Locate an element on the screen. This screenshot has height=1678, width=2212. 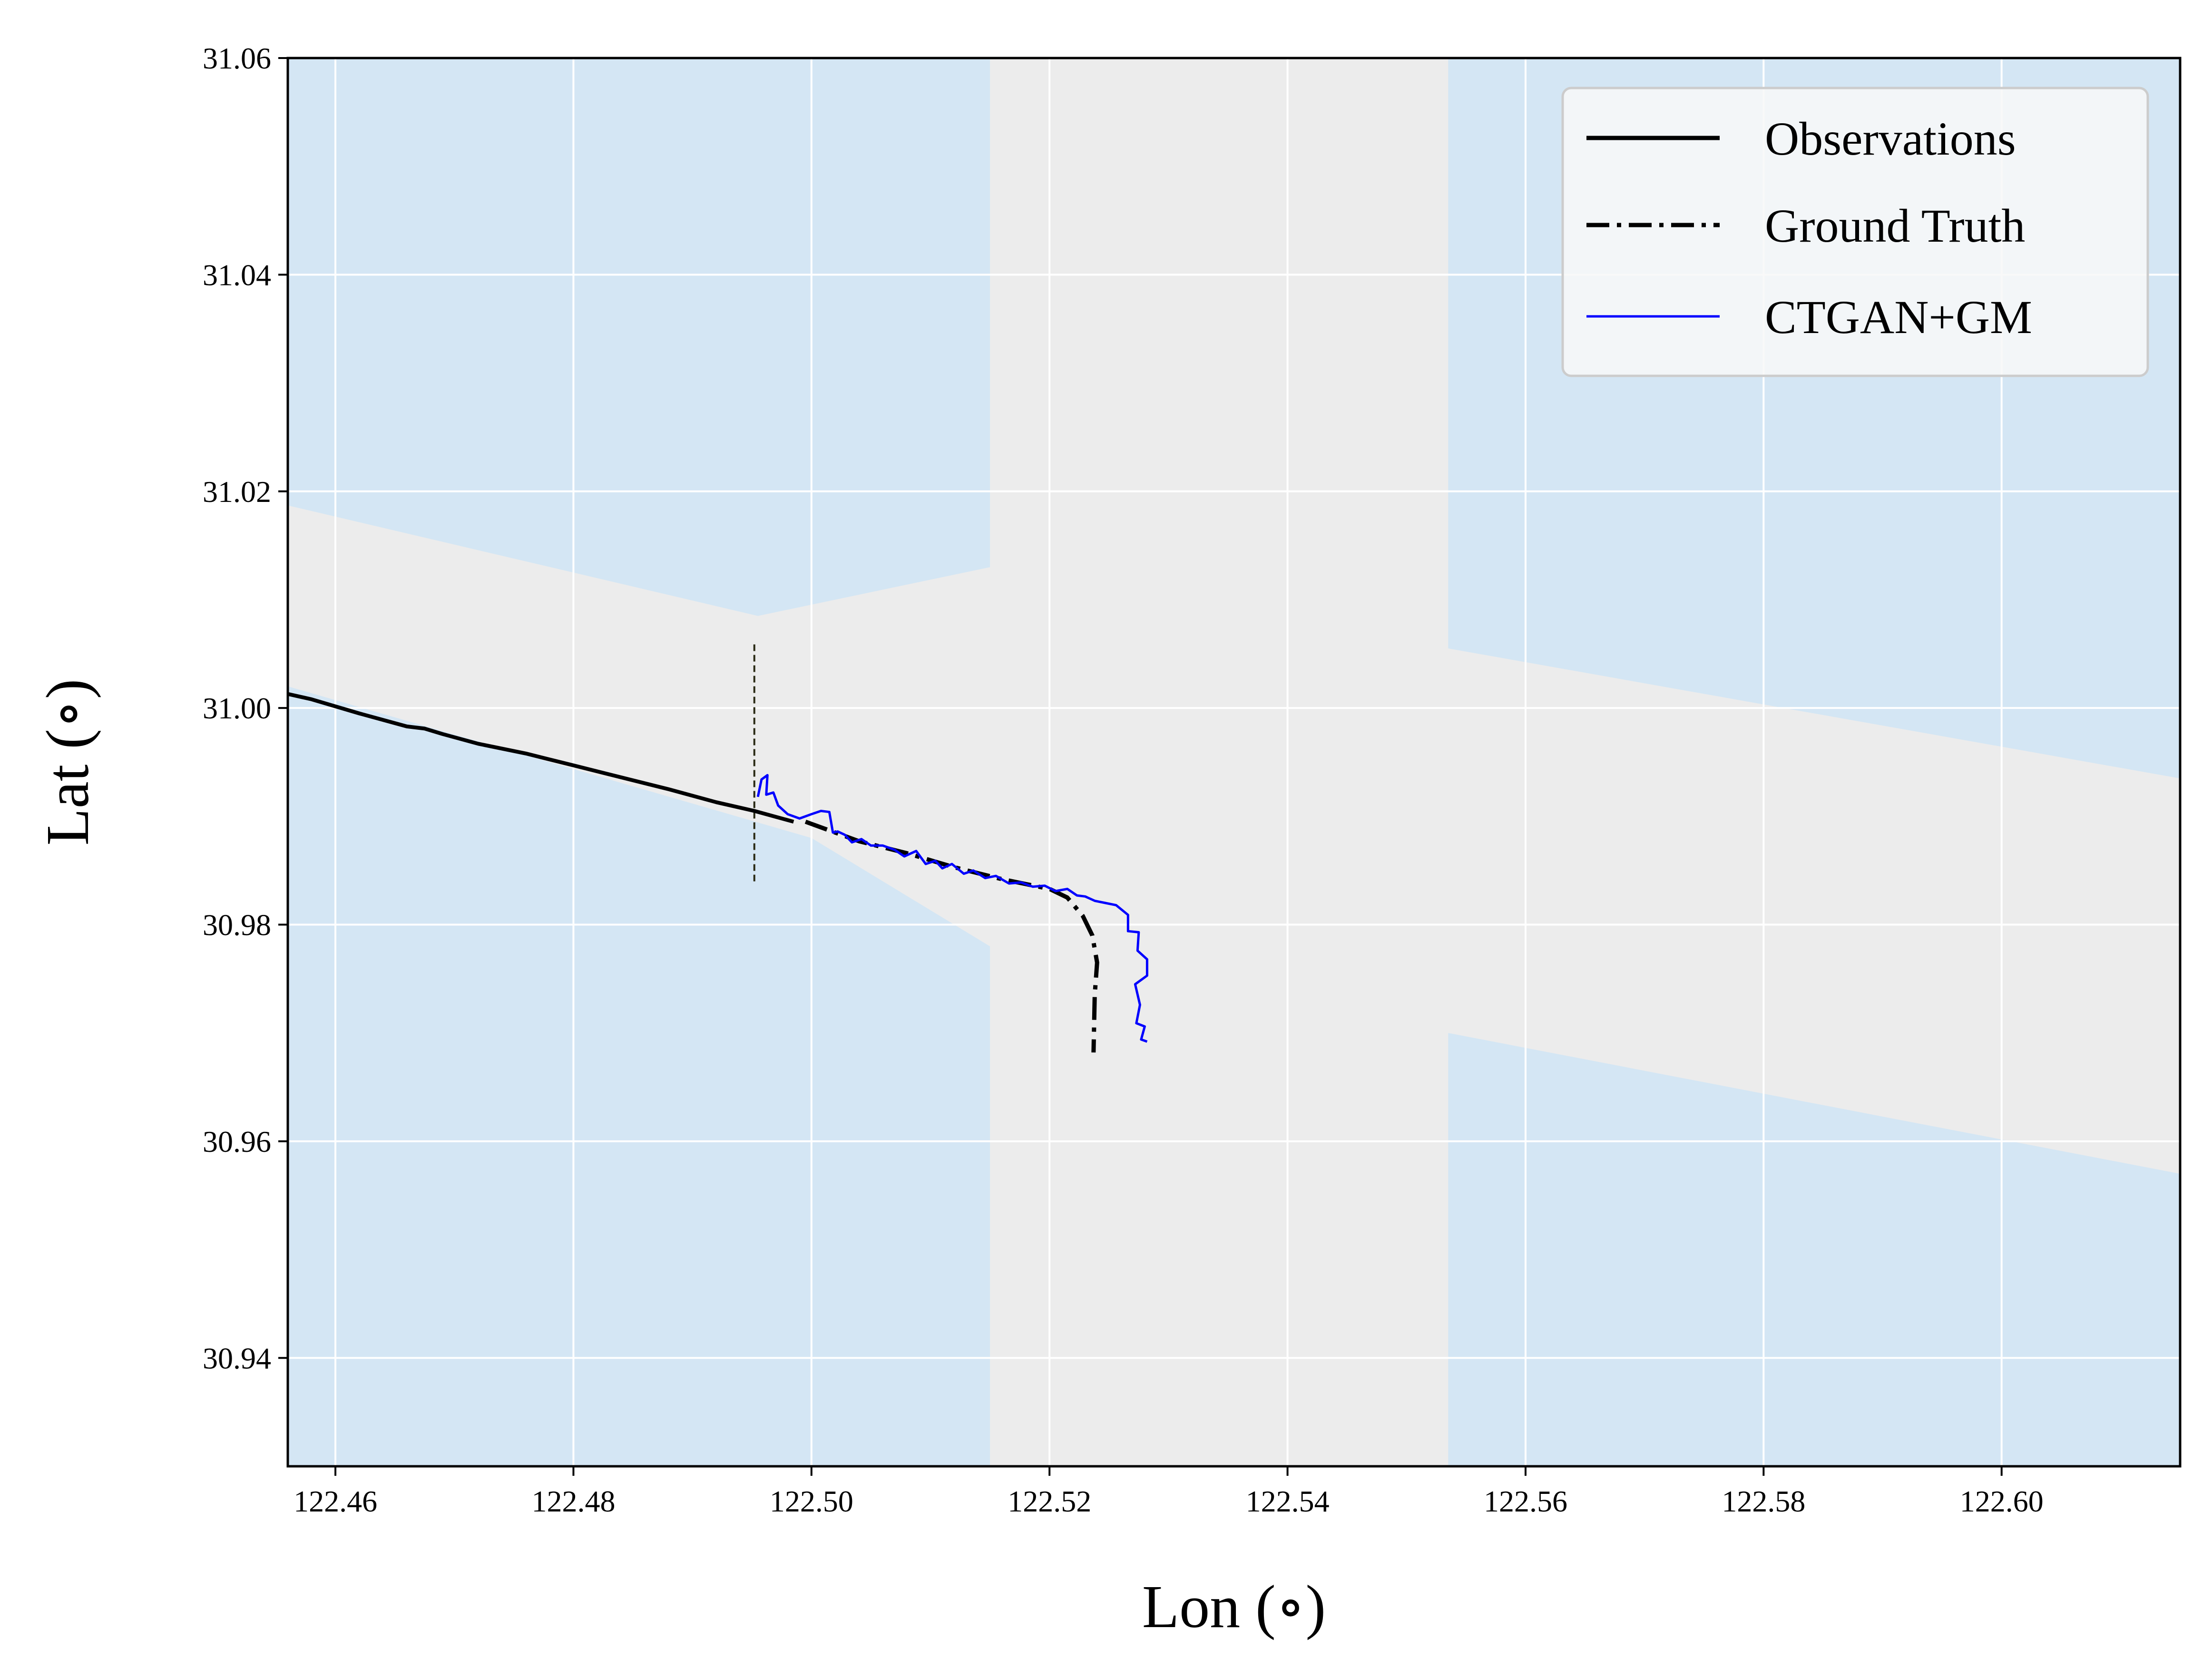
y-tick-label-1: 30.96 is located at coordinates (237, 1141).